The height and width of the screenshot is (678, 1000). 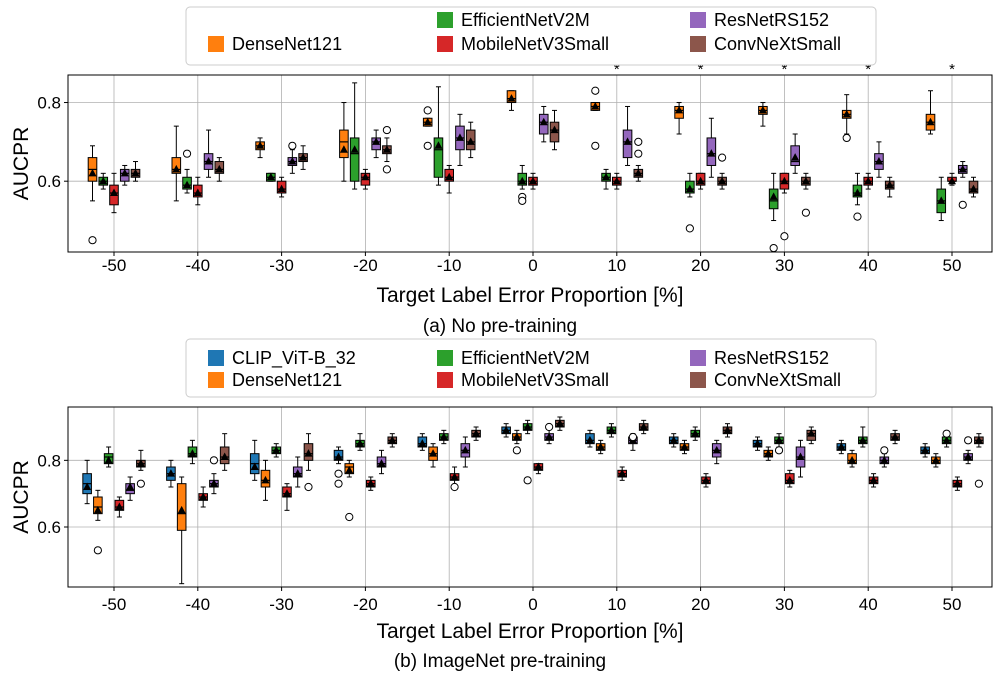 I want to click on legend-label-clip-vit-b-32: CLIP_ViT-B_32, so click(x=294, y=358).